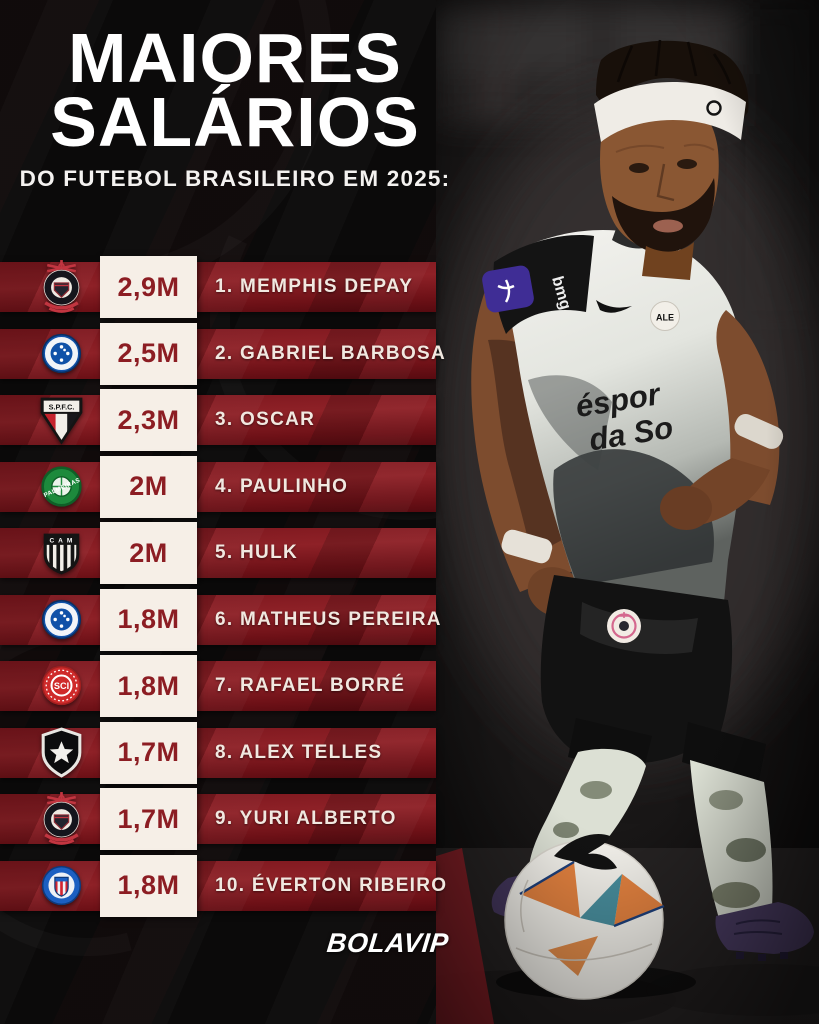 The width and height of the screenshot is (819, 1024). I want to click on salary-badge: 2,9M, so click(148, 287).